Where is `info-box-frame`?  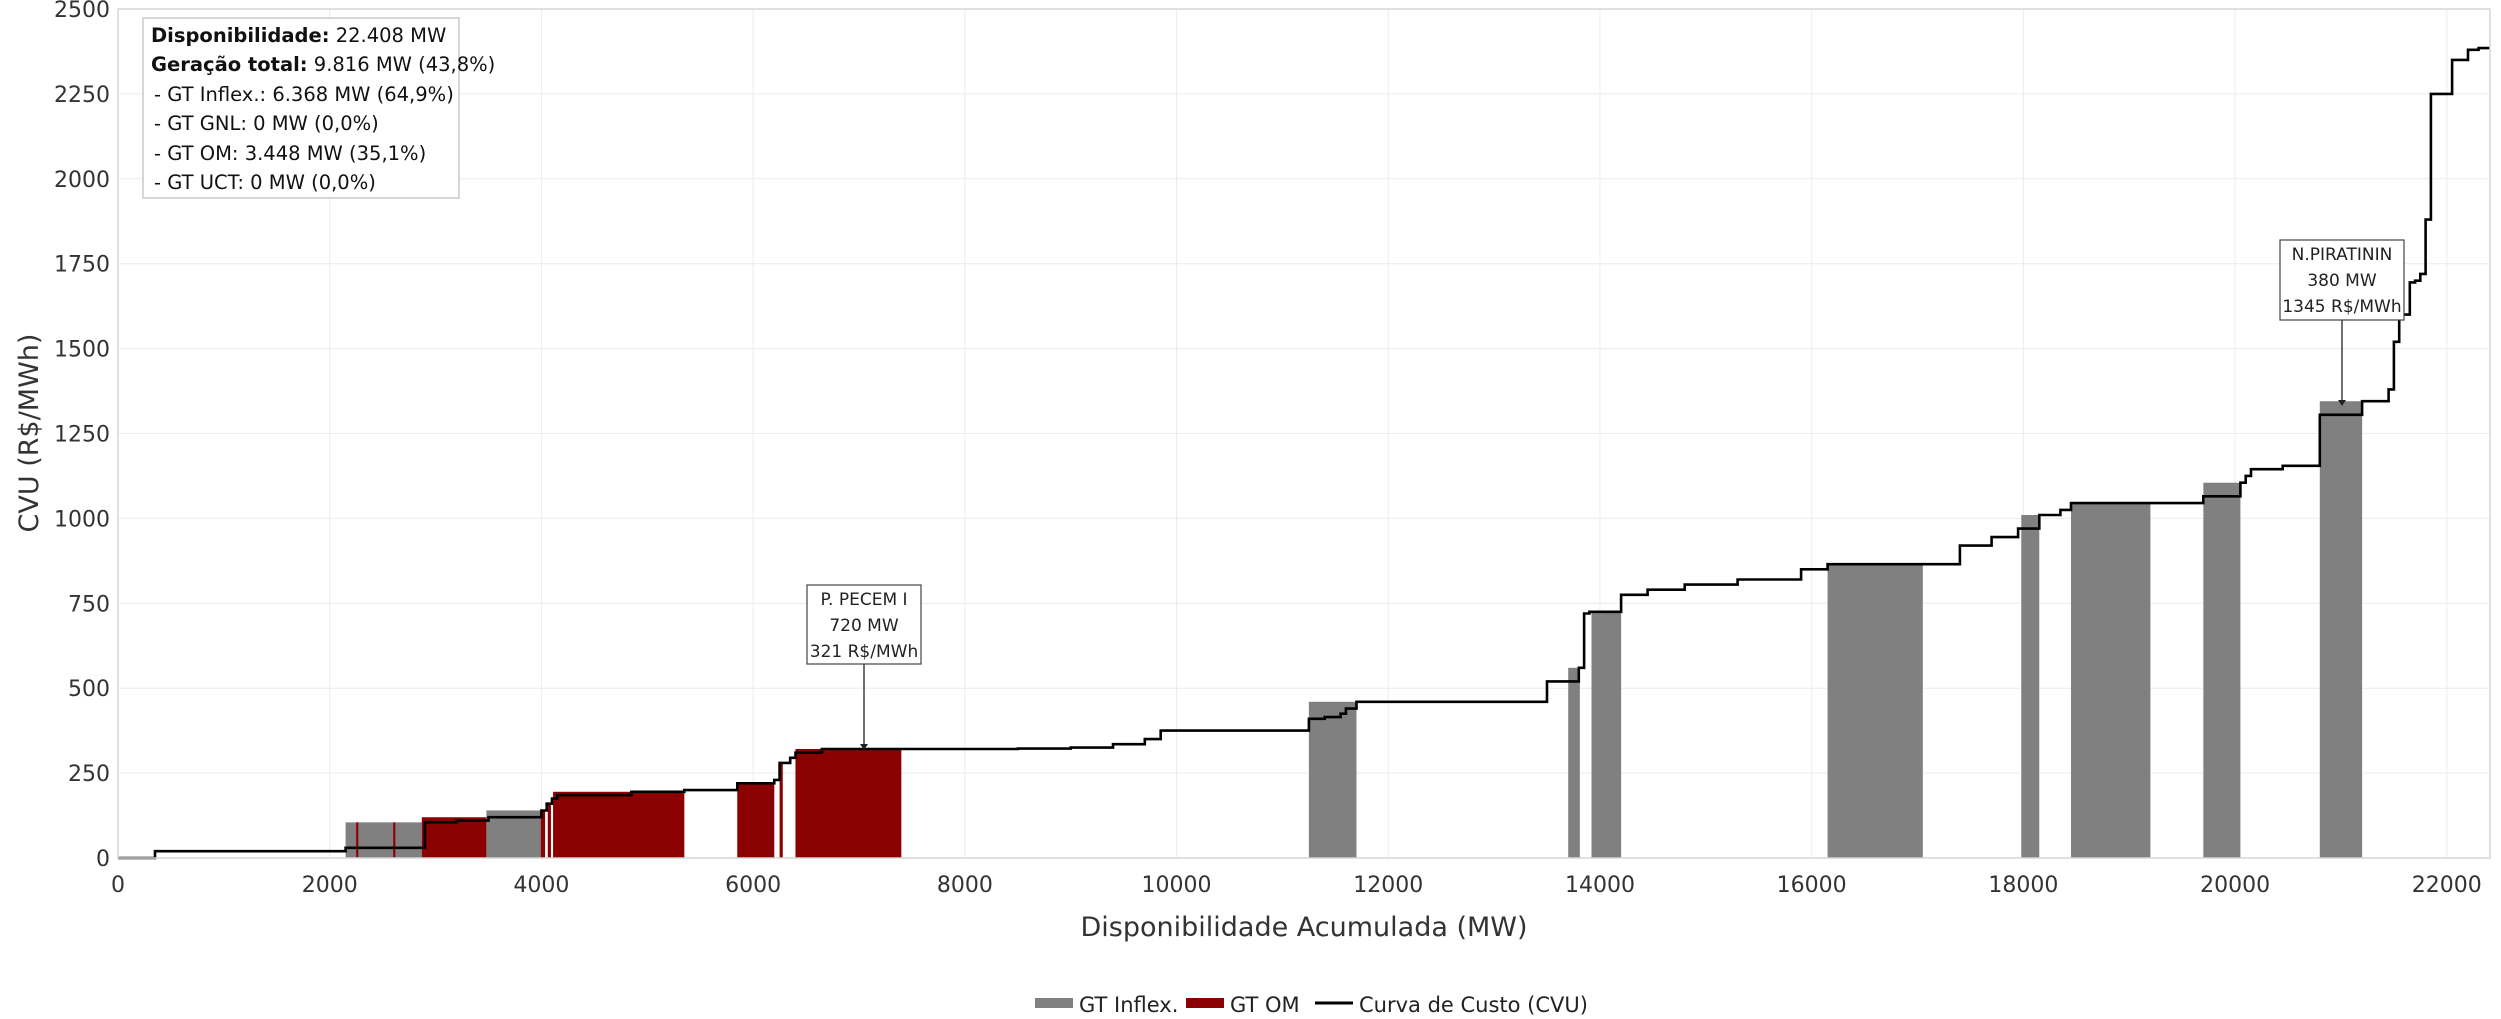
info-box-frame is located at coordinates (301, 108).